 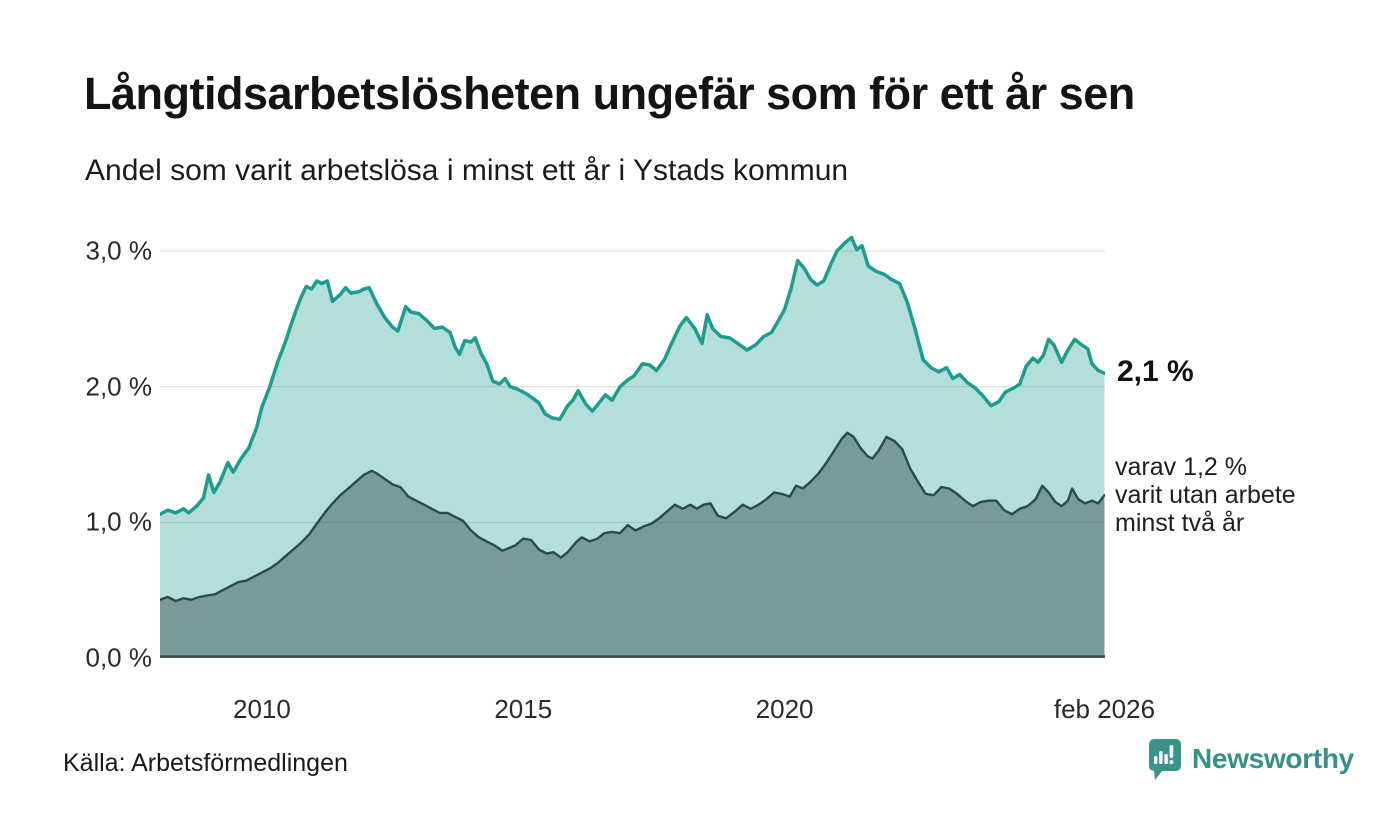 What do you see at coordinates (523, 709) in the screenshot?
I see `x-tick-label: 2015` at bounding box center [523, 709].